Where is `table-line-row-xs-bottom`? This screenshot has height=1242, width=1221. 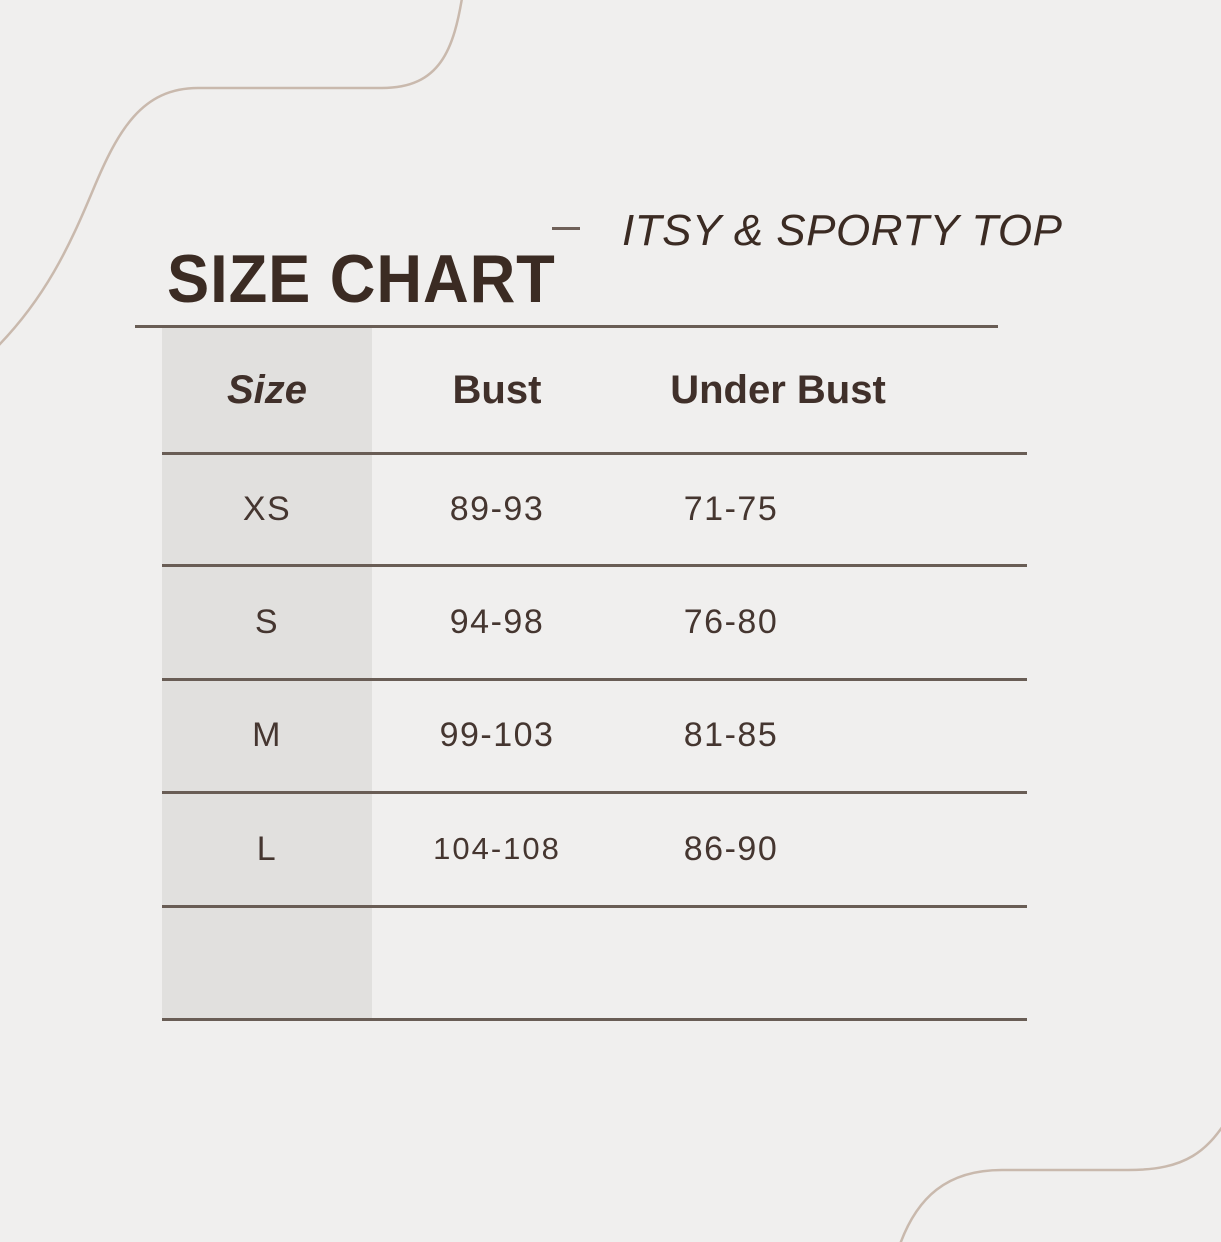 table-line-row-xs-bottom is located at coordinates (594, 565).